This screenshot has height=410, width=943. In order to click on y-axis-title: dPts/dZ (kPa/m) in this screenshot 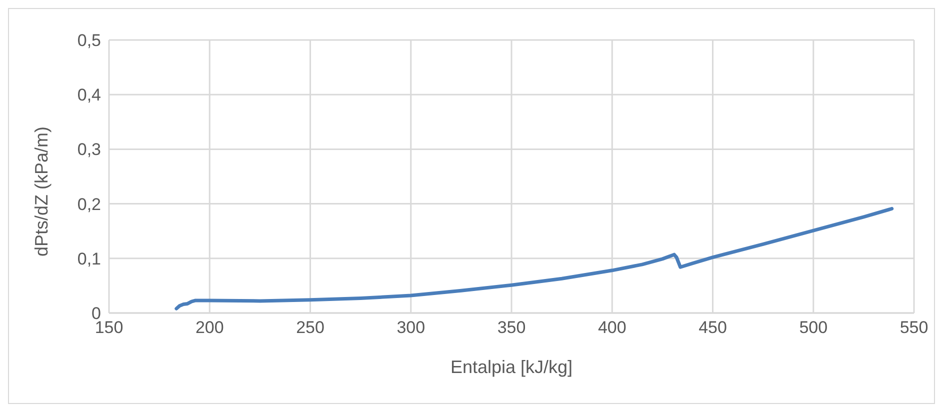, I will do `click(41, 191)`.